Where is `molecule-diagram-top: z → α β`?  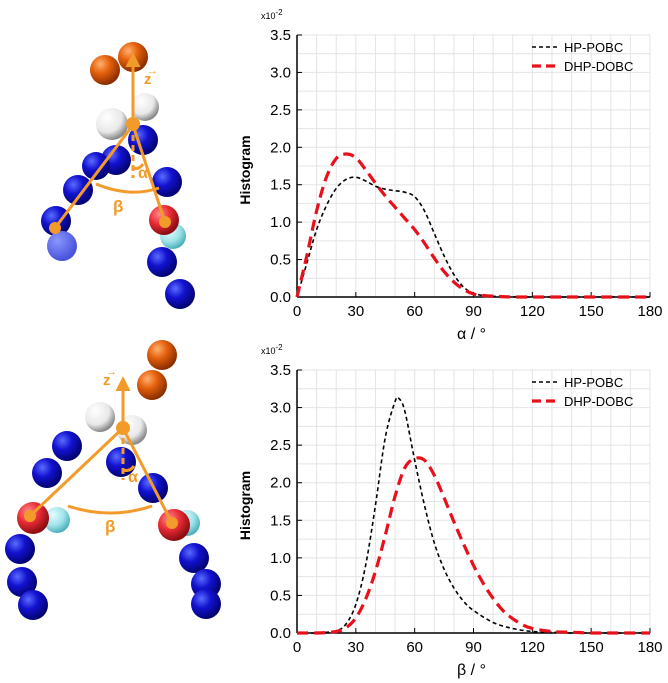 molecule-diagram-top: z → α β is located at coordinates (118, 175).